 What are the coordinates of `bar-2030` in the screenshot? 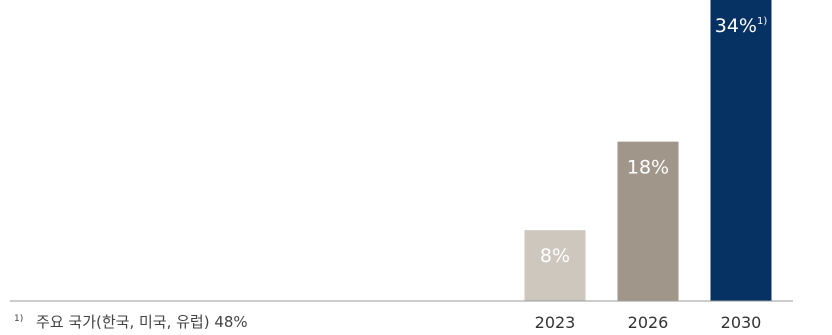 It's located at (741, 150).